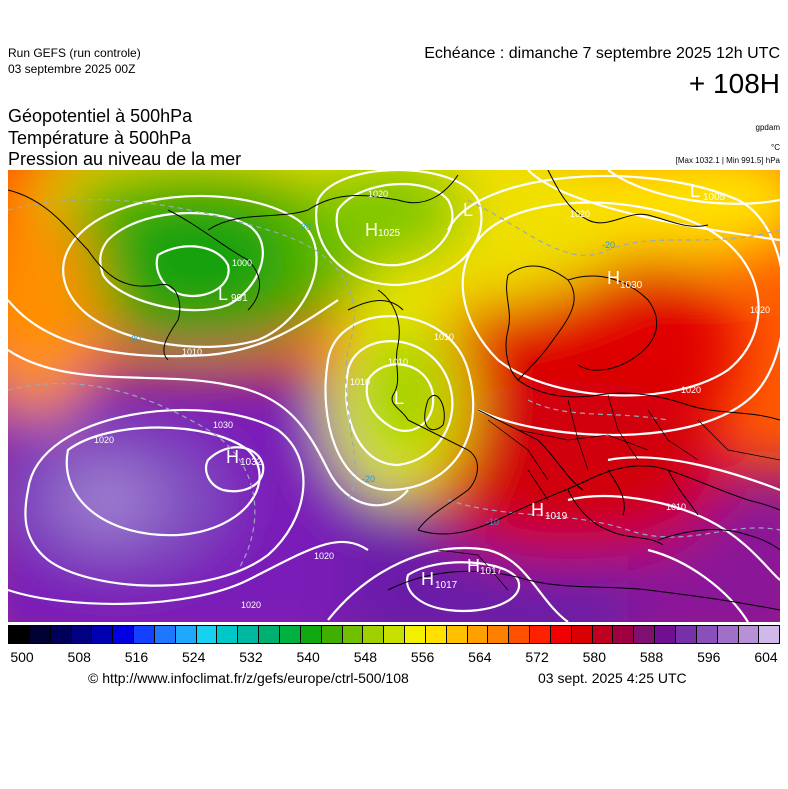 This screenshot has width=788, height=789. Describe the element at coordinates (679, 215) in the screenshot. I see `shade-northeast-yellow` at that location.